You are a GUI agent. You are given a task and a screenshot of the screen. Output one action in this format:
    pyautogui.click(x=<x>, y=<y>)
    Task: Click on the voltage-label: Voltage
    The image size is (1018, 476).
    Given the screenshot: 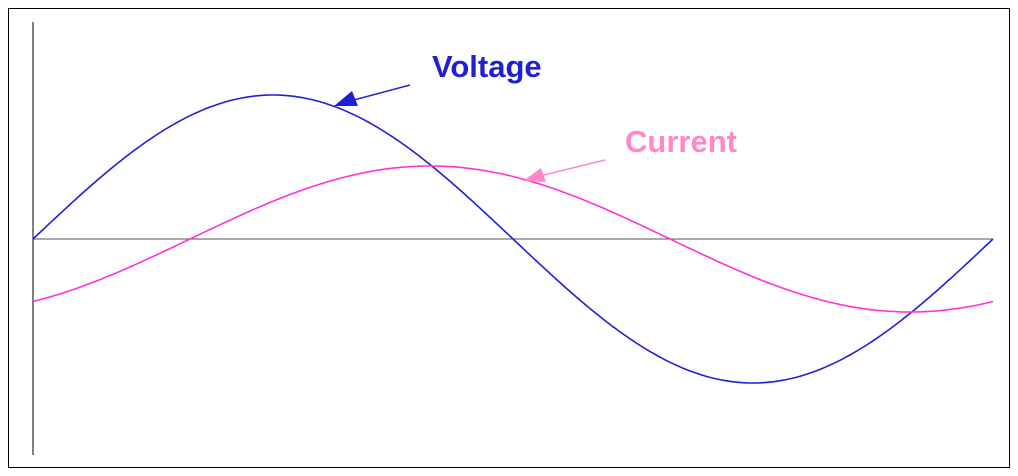 What is the action you would take?
    pyautogui.click(x=487, y=66)
    